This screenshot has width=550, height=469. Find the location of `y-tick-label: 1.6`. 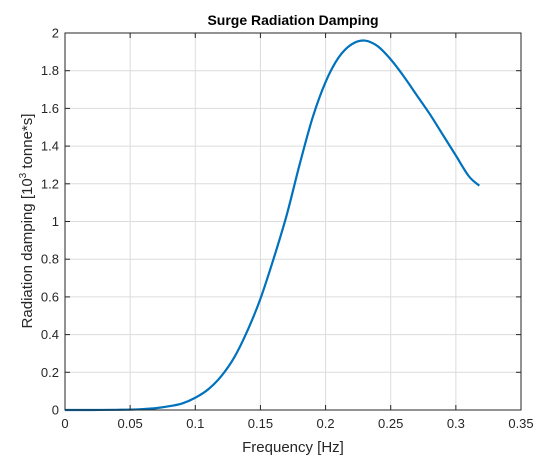

y-tick-label: 1.6 is located at coordinates (50, 108).